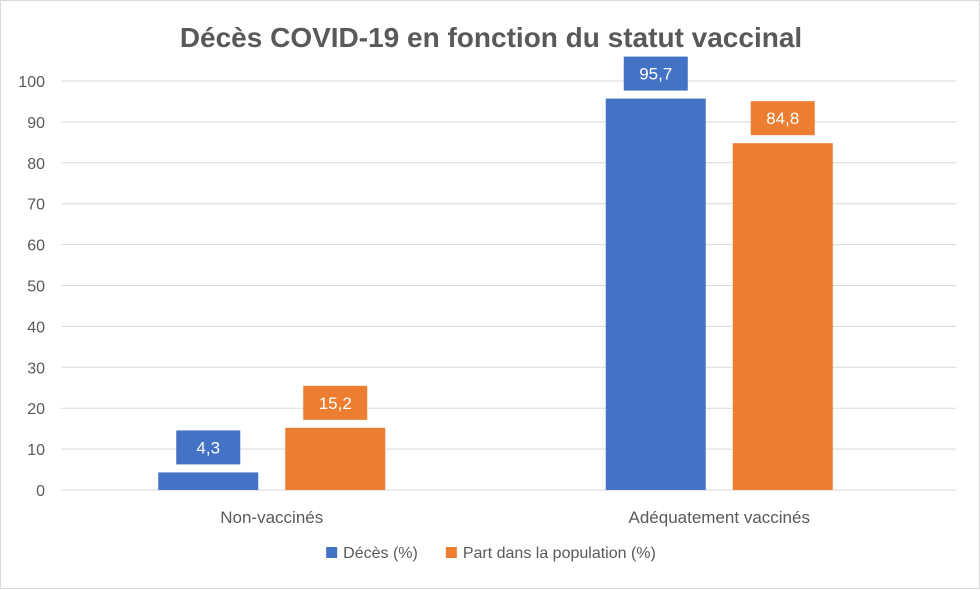 Image resolution: width=980 pixels, height=590 pixels. What do you see at coordinates (36, 287) in the screenshot?
I see `y-tick-label: 50` at bounding box center [36, 287].